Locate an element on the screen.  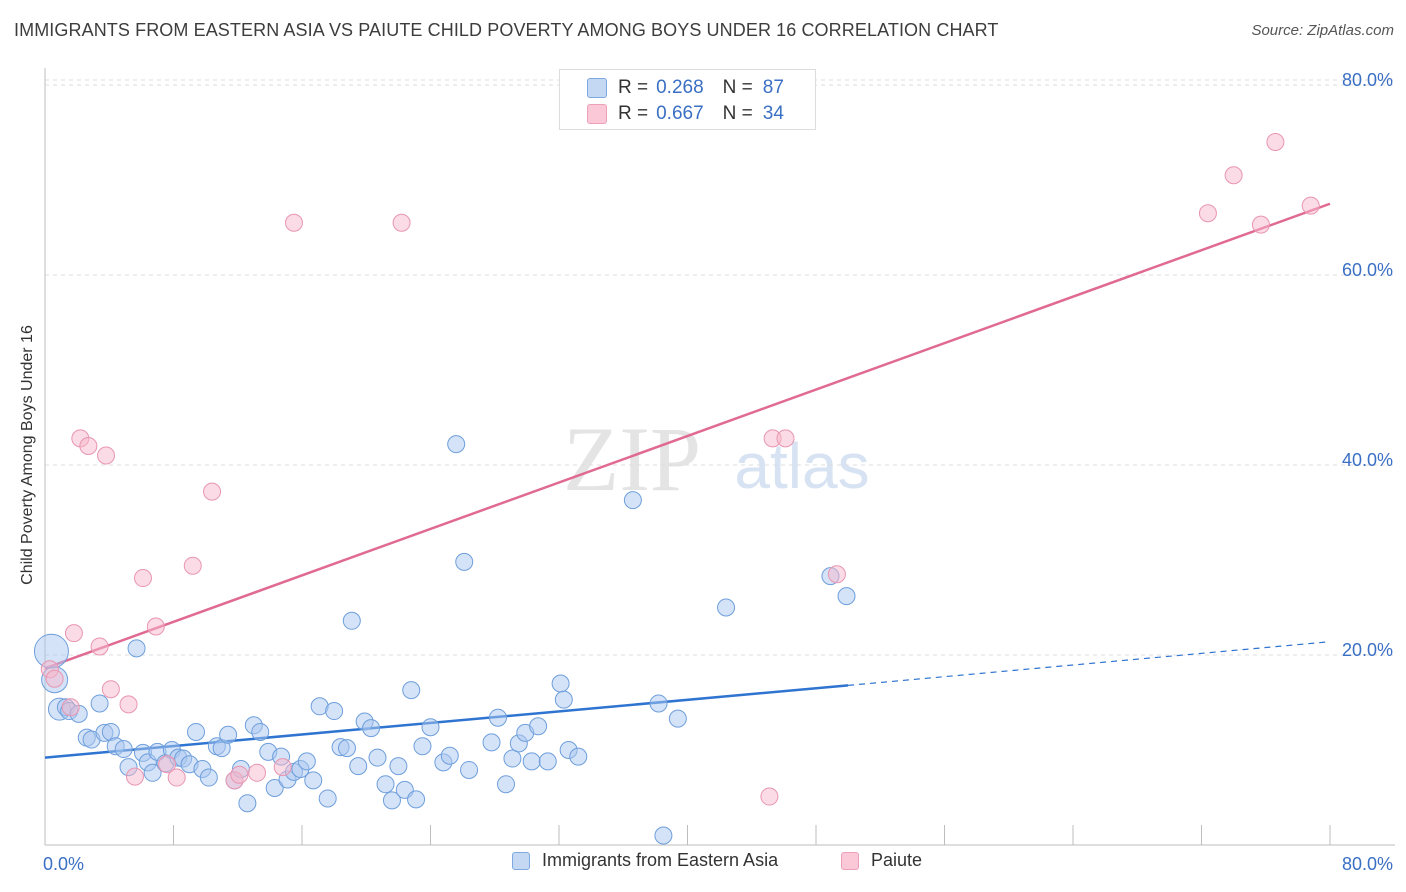
series-legend: Immigrants from Eastern Asia Paiute is located at coordinates (703, 865).